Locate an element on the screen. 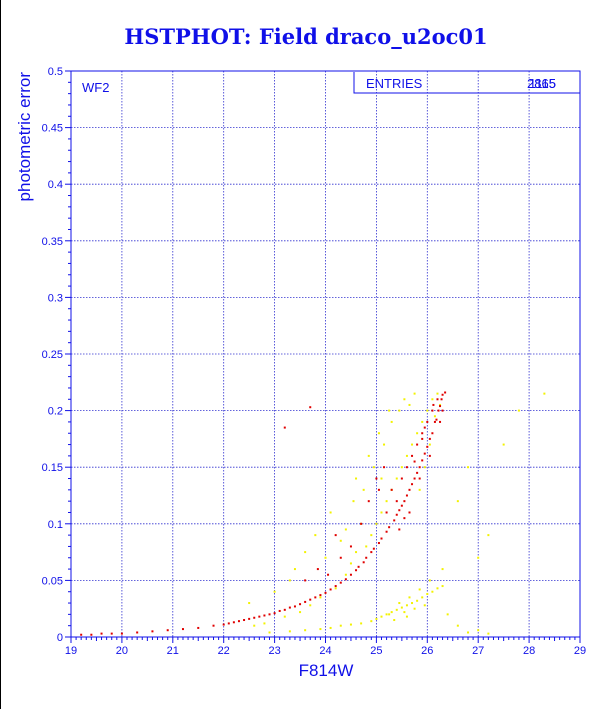  stats-box-value-back: 2865 is located at coordinates (541, 83).